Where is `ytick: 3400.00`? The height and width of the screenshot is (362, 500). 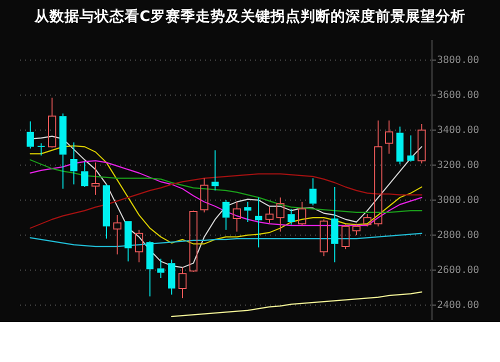
ytick: 3400.00 is located at coordinates (458, 130).